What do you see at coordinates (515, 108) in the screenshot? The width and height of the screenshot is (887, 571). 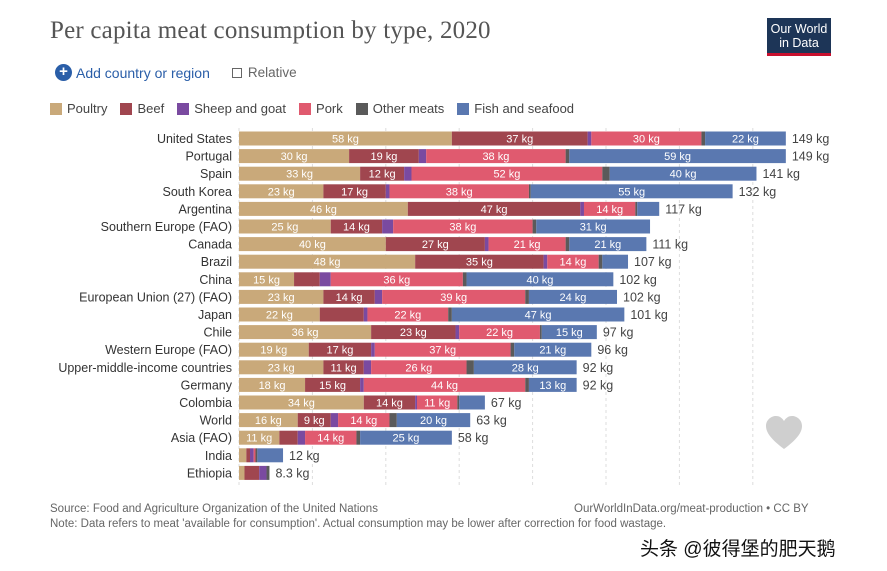 I see `legend-item: Fish and seafood` at bounding box center [515, 108].